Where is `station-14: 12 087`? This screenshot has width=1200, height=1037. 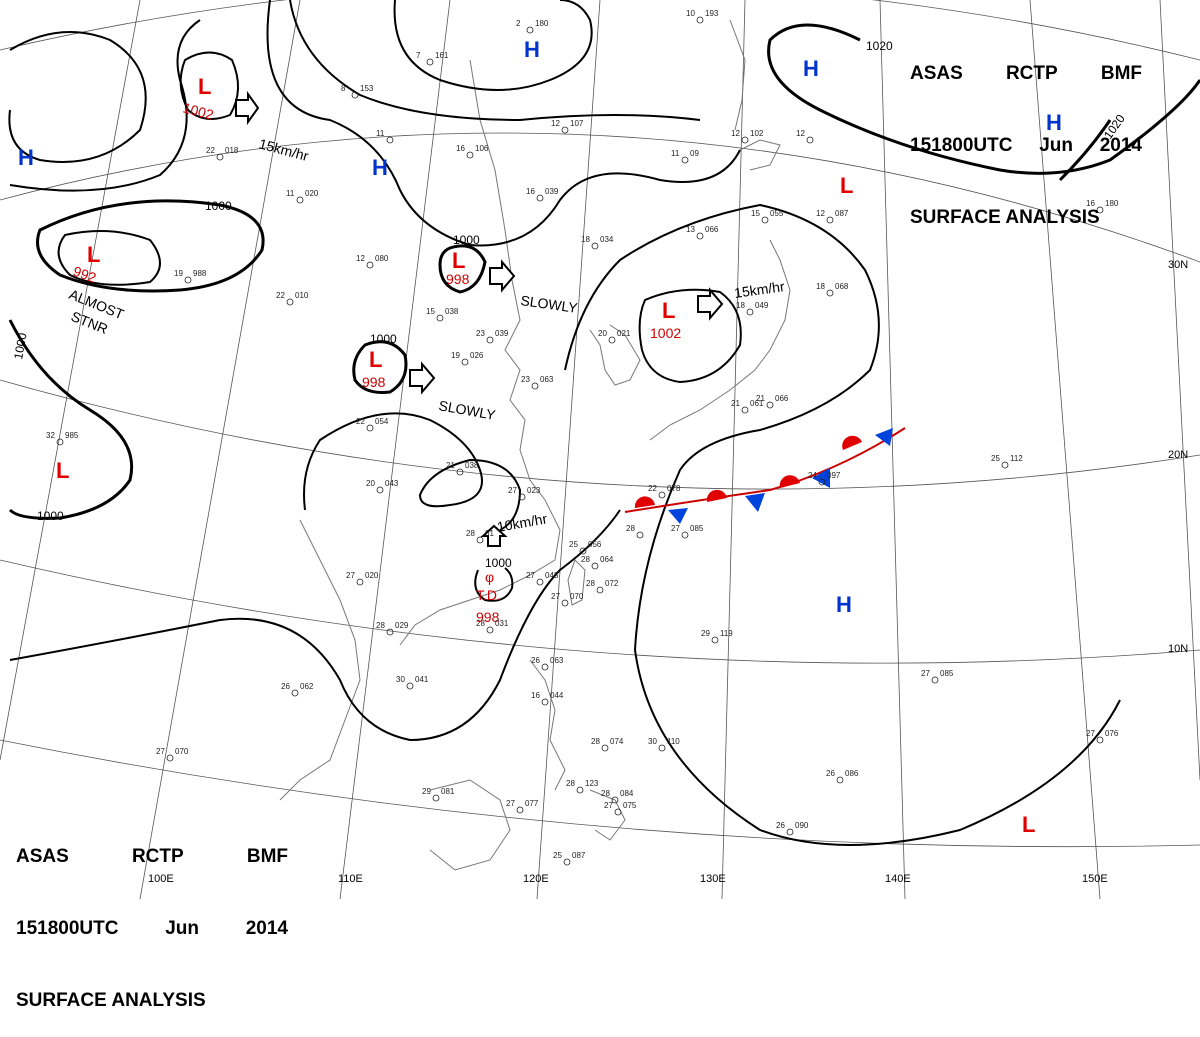 station-14: 12 087 is located at coordinates (832, 216).